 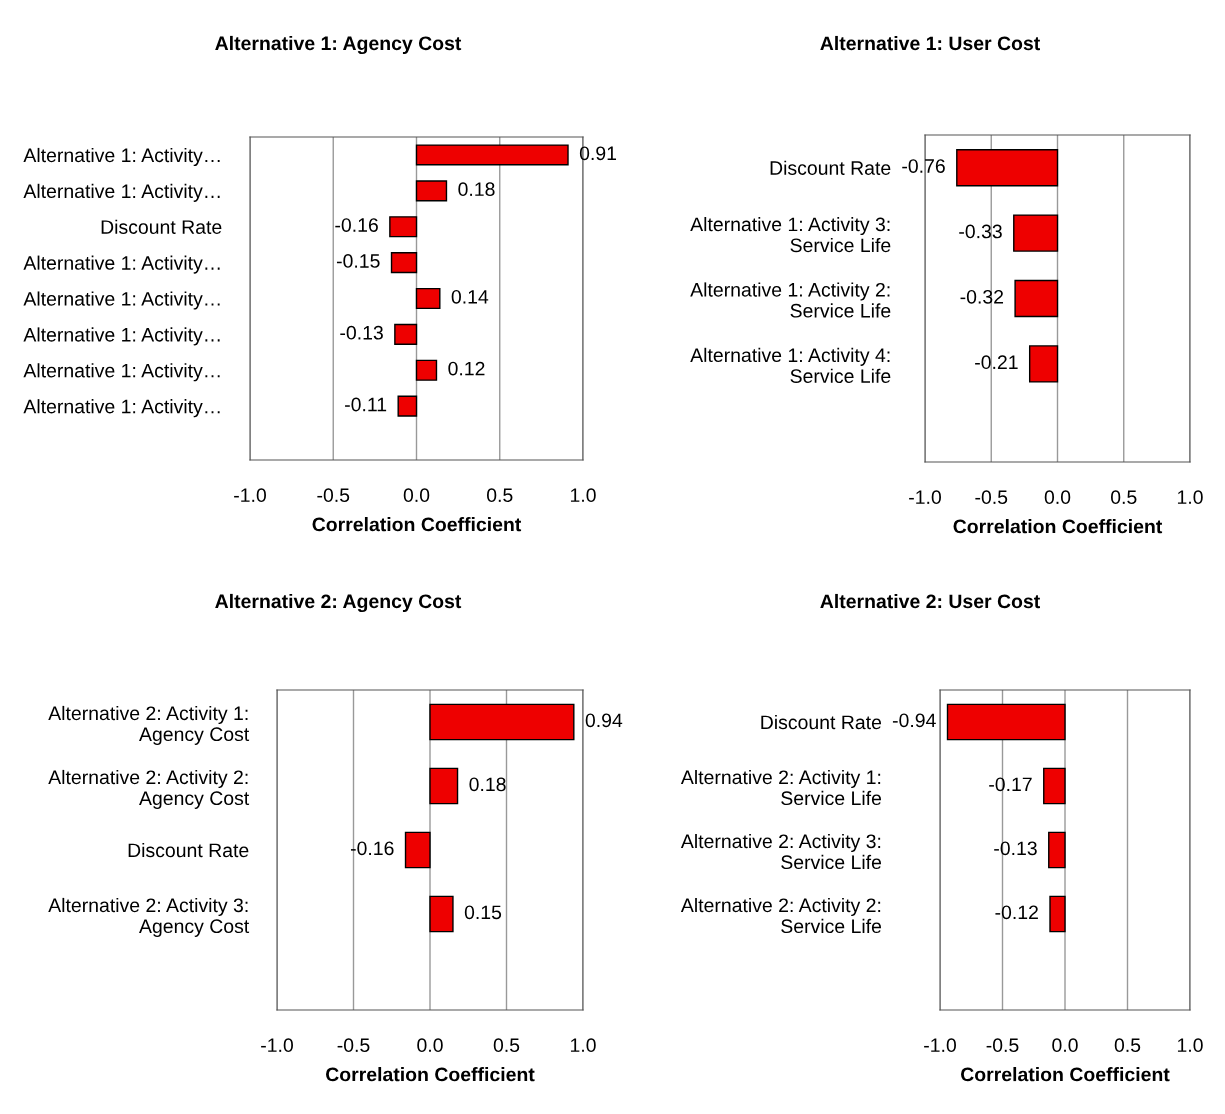 I want to click on y-tick-label: Alternative 2: Activity 2: Agency Cost, so click(x=149, y=789).